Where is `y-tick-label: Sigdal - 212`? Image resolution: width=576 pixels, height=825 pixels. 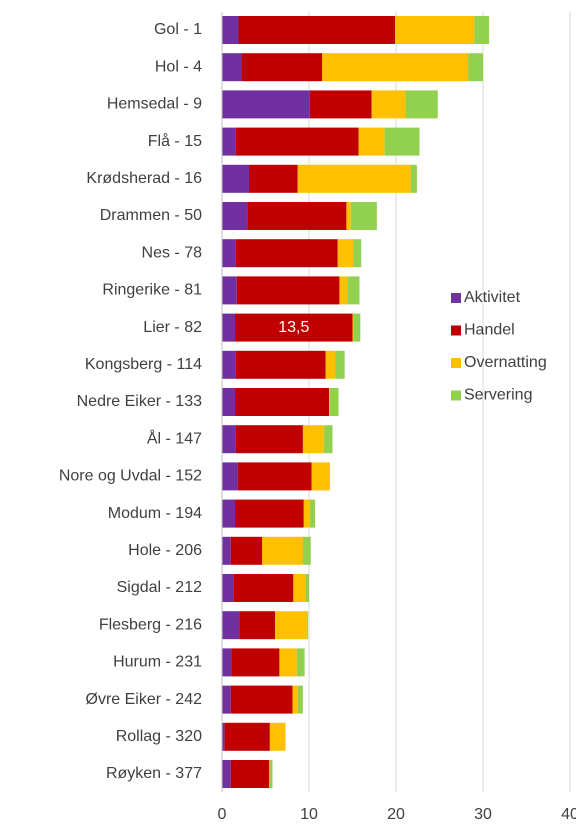
y-tick-label: Sigdal - 212 is located at coordinates (159, 587).